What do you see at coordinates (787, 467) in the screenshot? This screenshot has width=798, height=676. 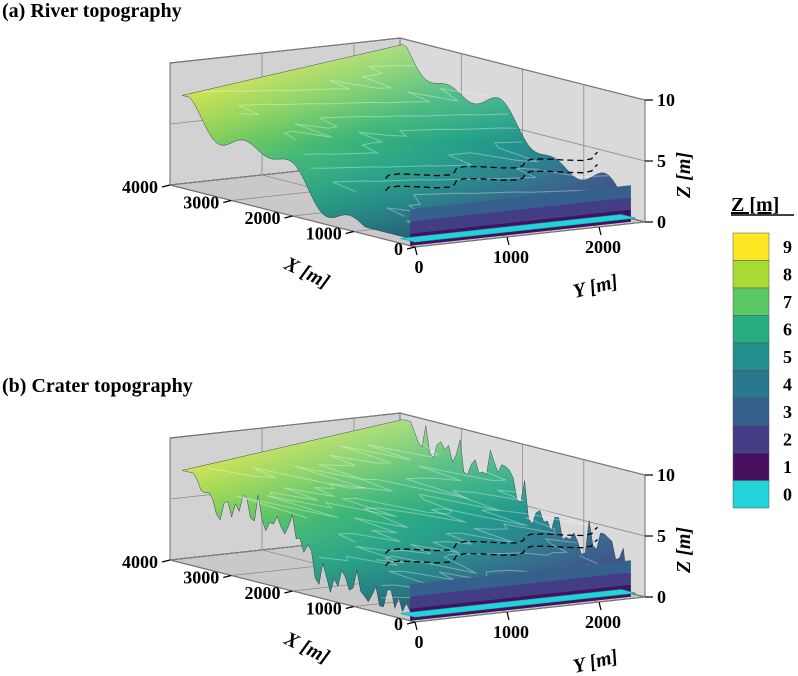 I see `colorbar-level-label: 1` at bounding box center [787, 467].